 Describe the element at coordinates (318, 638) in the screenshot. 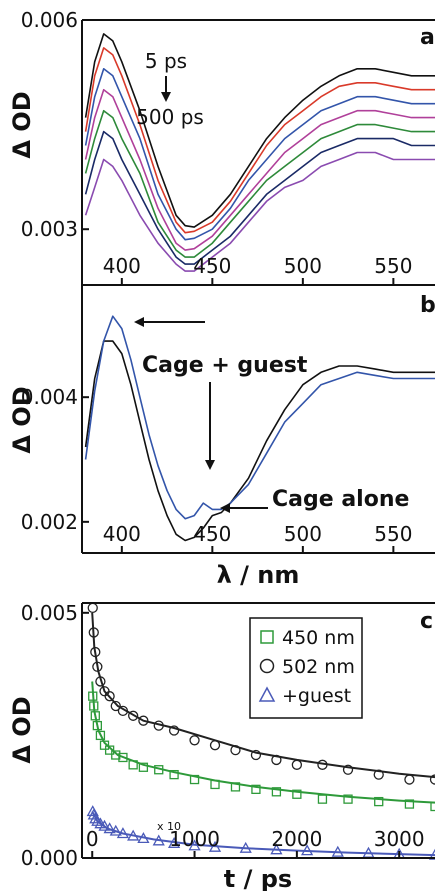

I see `legend-label-450-nm: 450 nm` at that location.